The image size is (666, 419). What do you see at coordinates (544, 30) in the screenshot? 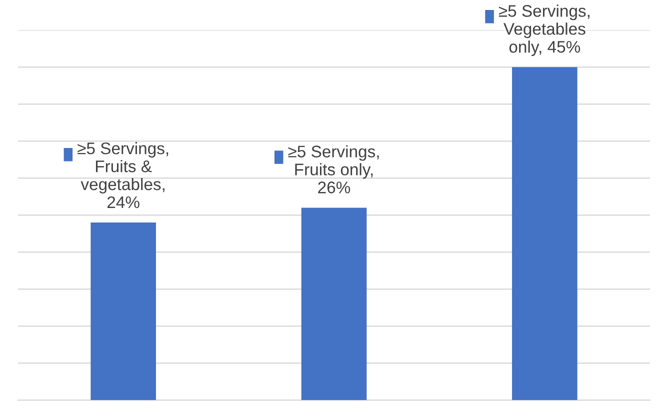
I see `data-label: ≥5 Servings, Vegetables only, 45%` at bounding box center [544, 30].